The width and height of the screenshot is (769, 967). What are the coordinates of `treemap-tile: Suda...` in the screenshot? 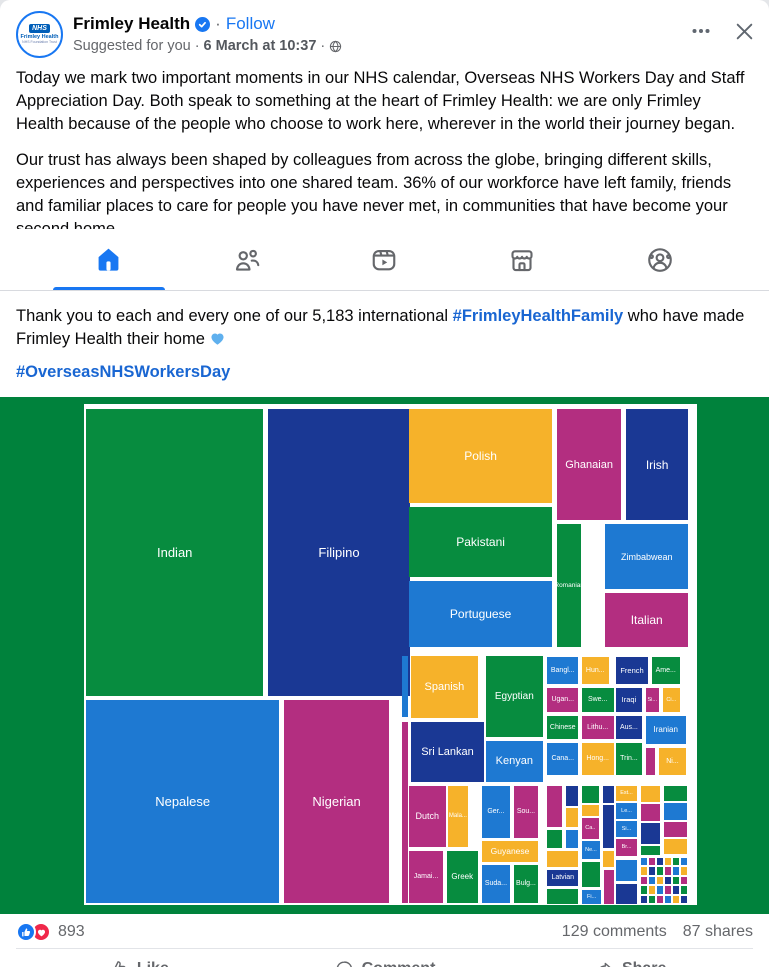 It's located at (496, 883).